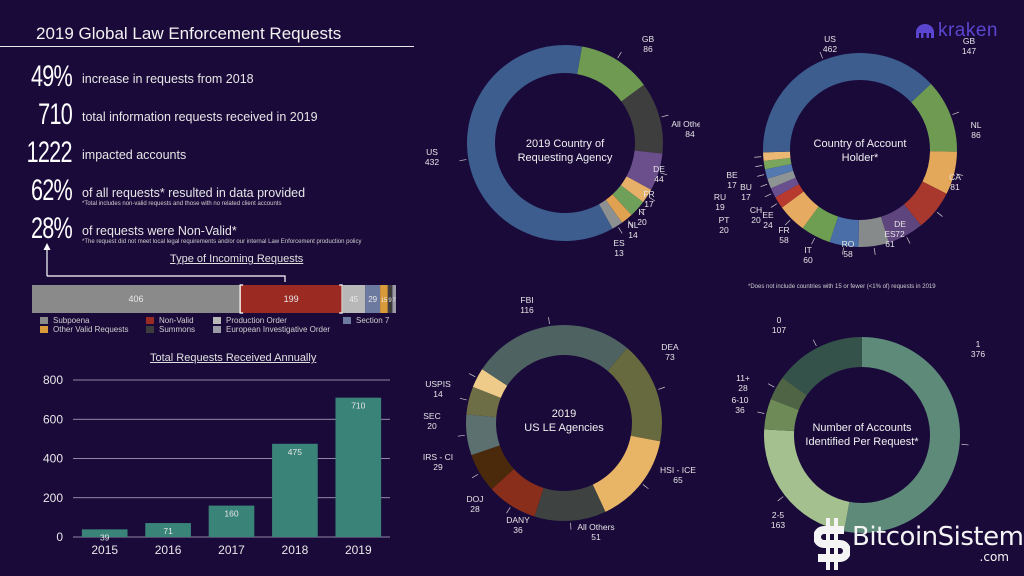 The width and height of the screenshot is (1024, 576). I want to click on y-tick-label: 400, so click(53, 459).